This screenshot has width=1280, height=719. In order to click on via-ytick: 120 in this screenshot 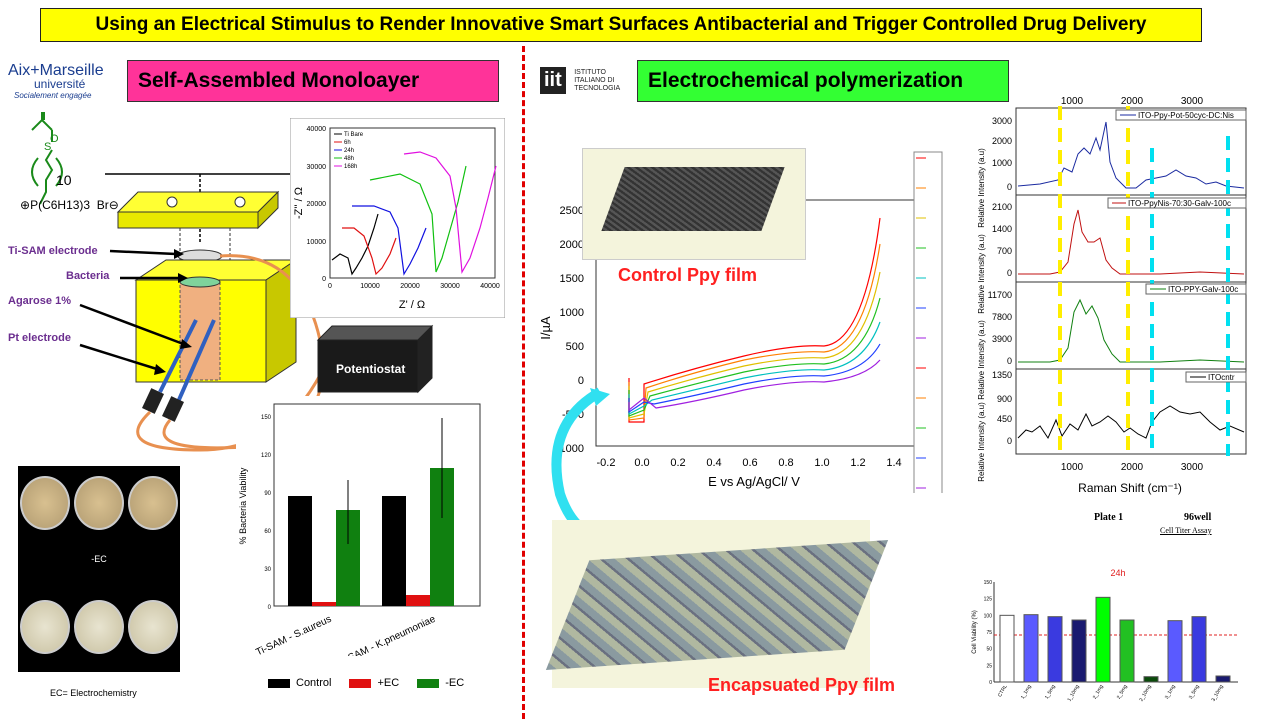, I will do `click(266, 456)`.